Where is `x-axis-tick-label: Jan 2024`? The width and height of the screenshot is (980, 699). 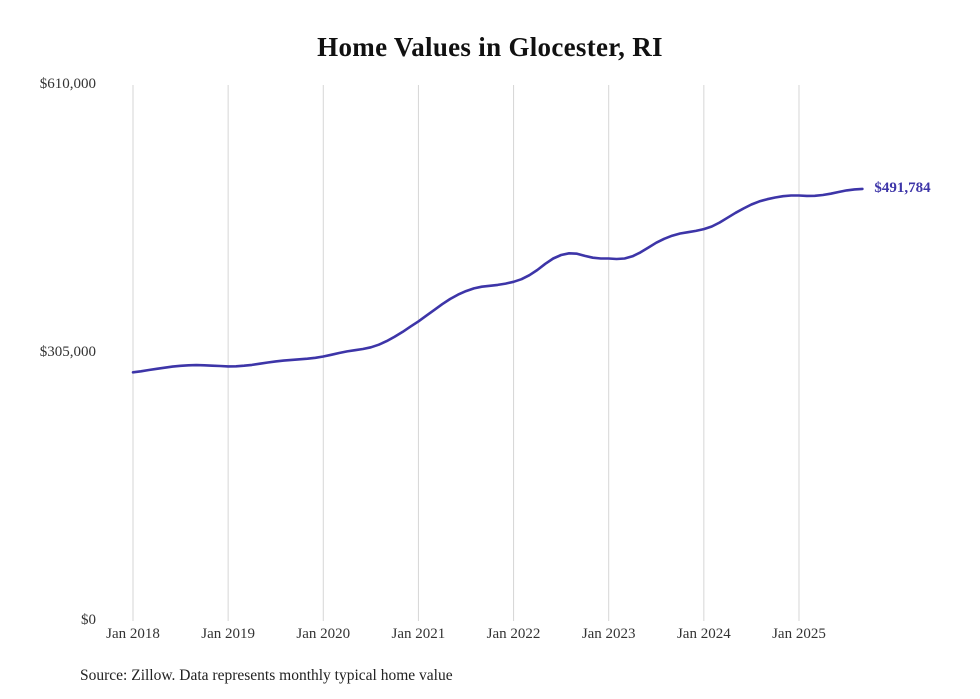 x-axis-tick-label: Jan 2024 is located at coordinates (703, 634).